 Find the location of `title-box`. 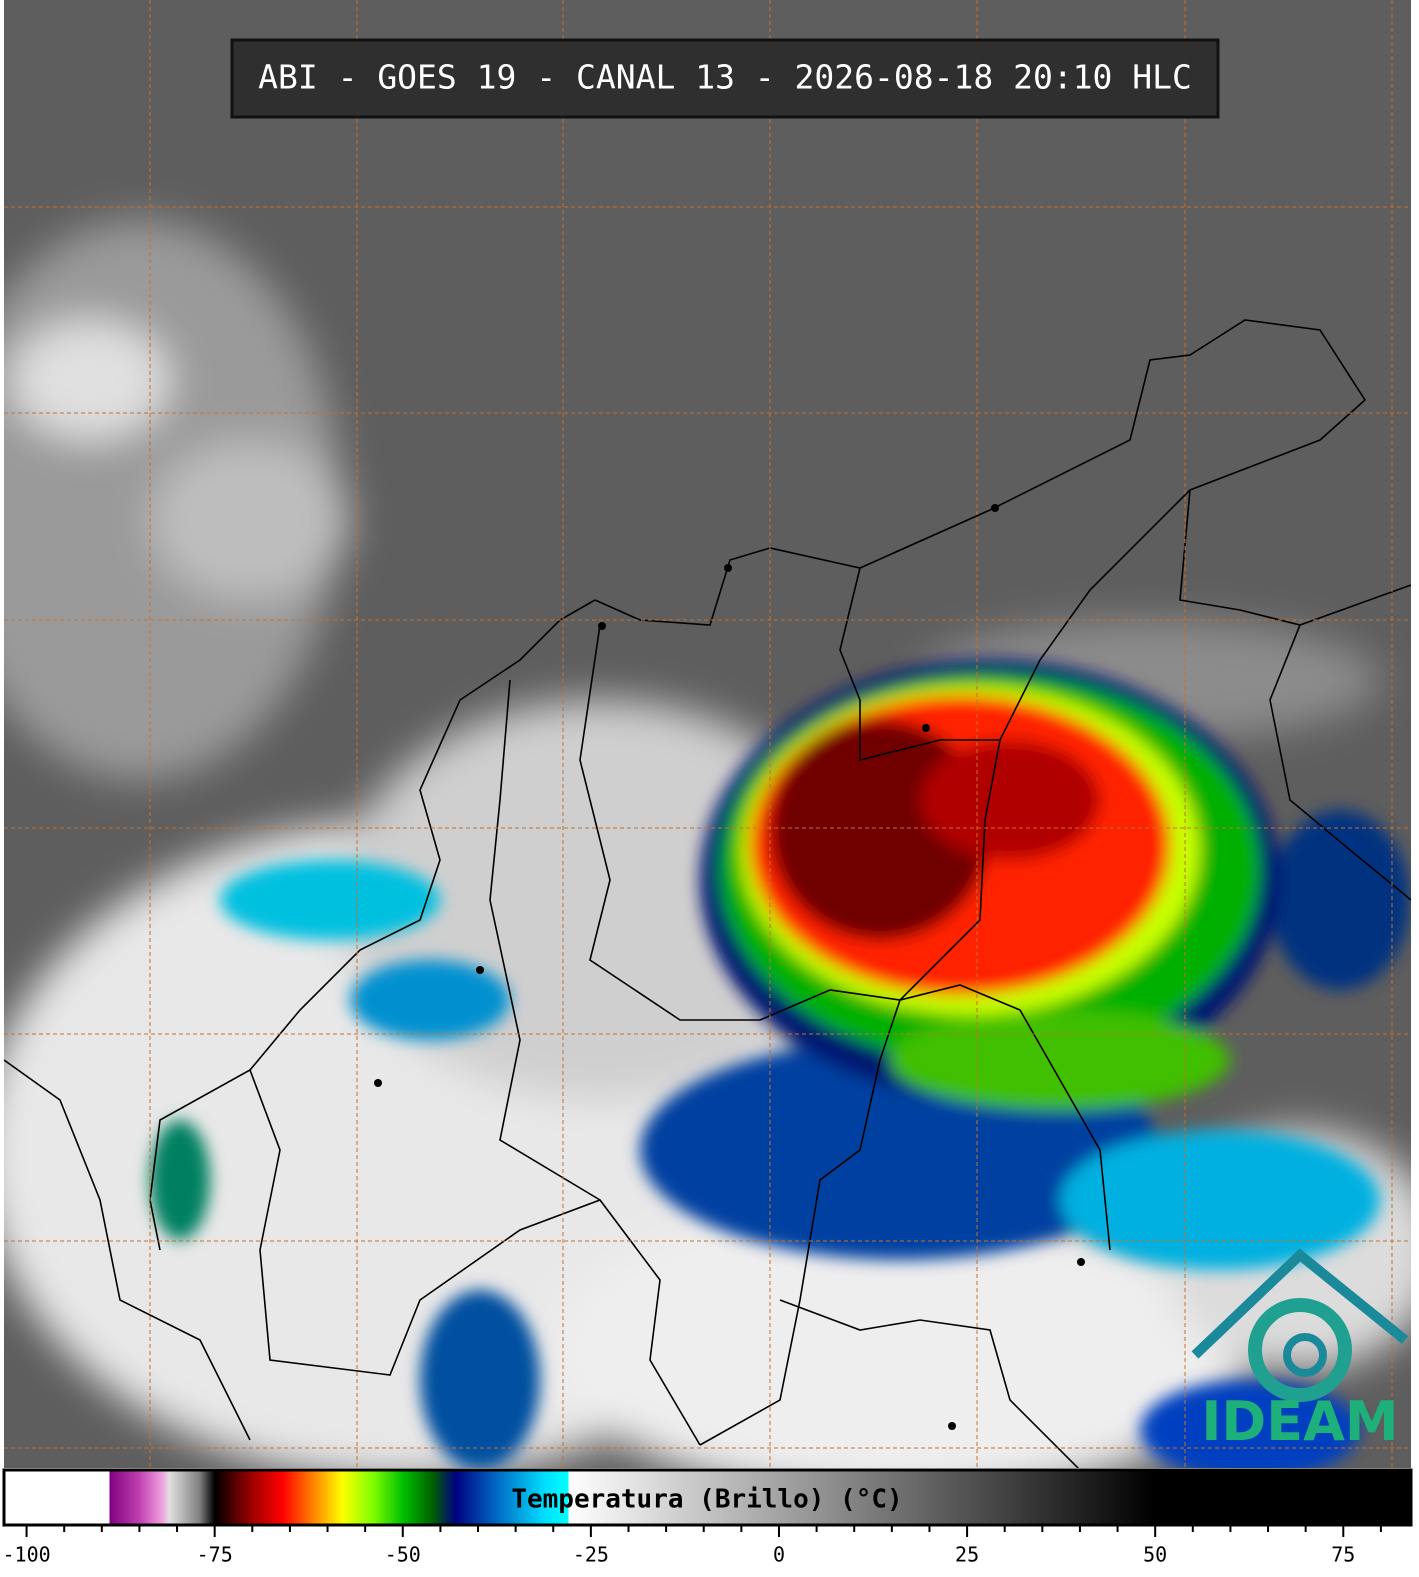

title-box is located at coordinates (725, 78).